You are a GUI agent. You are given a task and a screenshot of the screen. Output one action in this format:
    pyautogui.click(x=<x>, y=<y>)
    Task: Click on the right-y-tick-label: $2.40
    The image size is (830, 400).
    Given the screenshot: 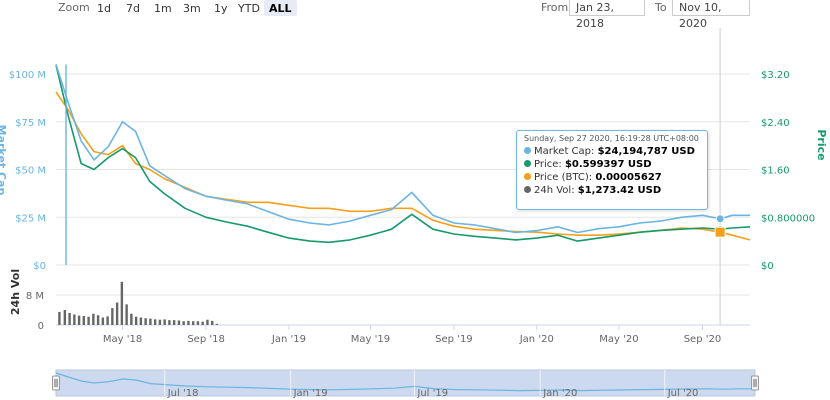 What is the action you would take?
    pyautogui.click(x=775, y=123)
    